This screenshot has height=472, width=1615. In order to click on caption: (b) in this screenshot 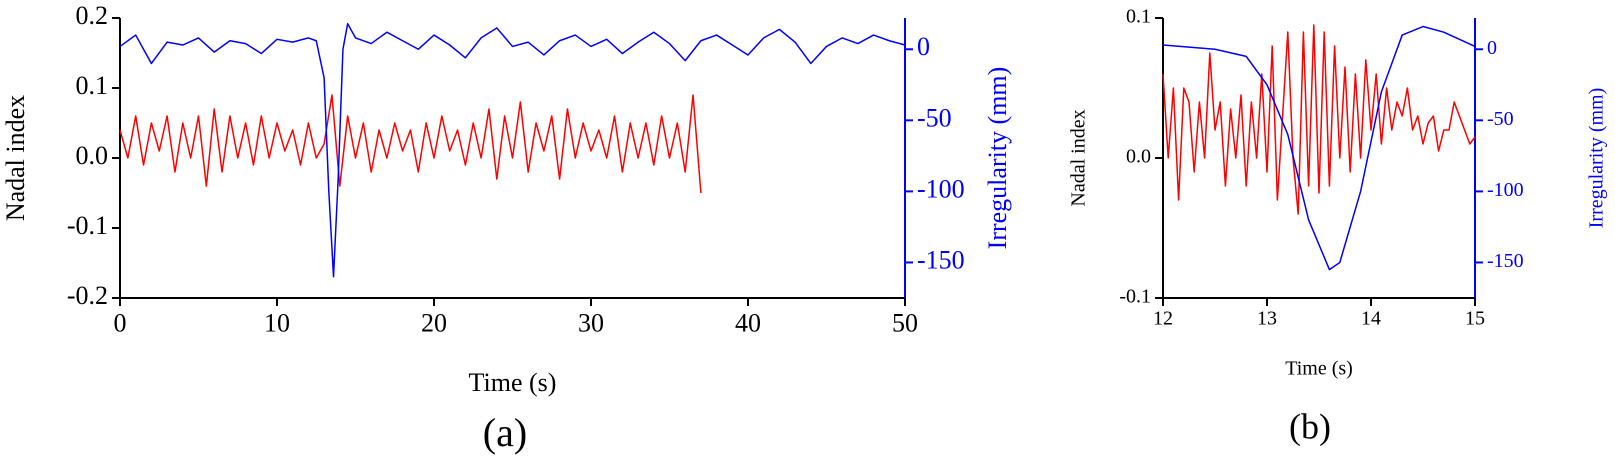, I will do `click(1310, 426)`.